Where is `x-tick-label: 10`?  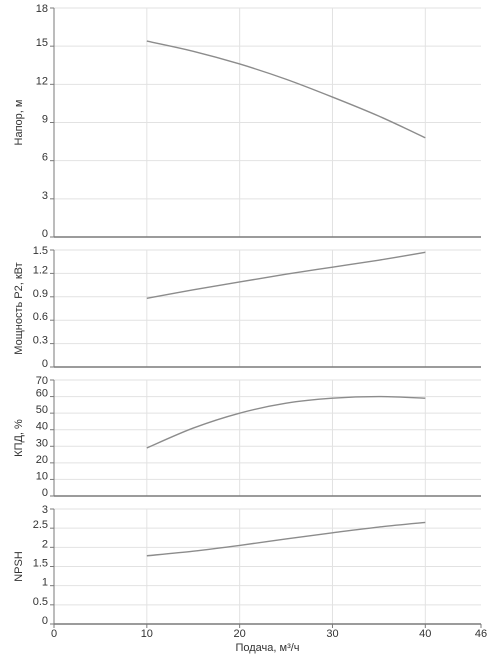 x-tick-label: 10 is located at coordinates (147, 634).